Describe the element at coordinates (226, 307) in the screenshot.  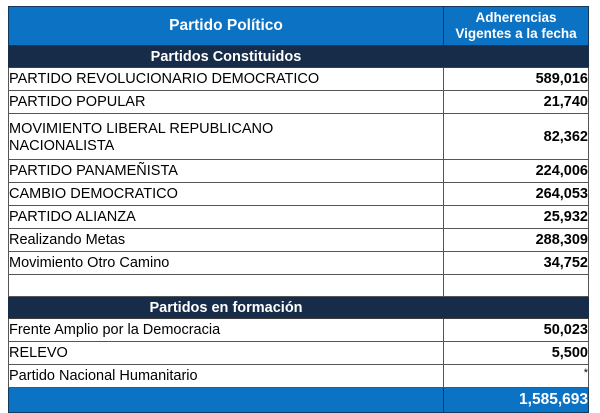
I see `section-title-formacion: Partidos en formación` at that location.